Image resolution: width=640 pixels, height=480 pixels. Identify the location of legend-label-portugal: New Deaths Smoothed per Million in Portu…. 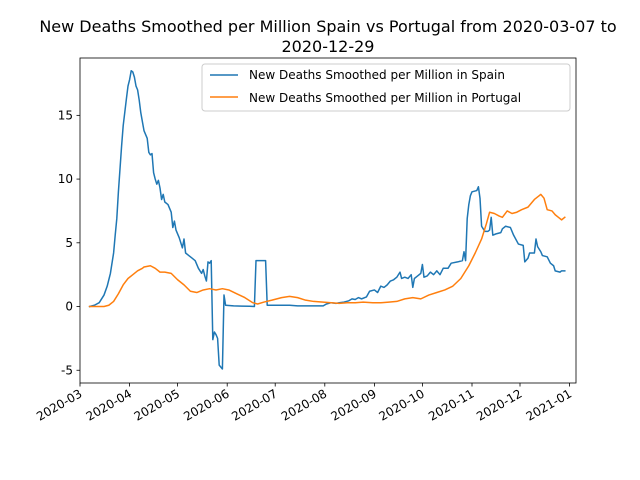
(385, 98).